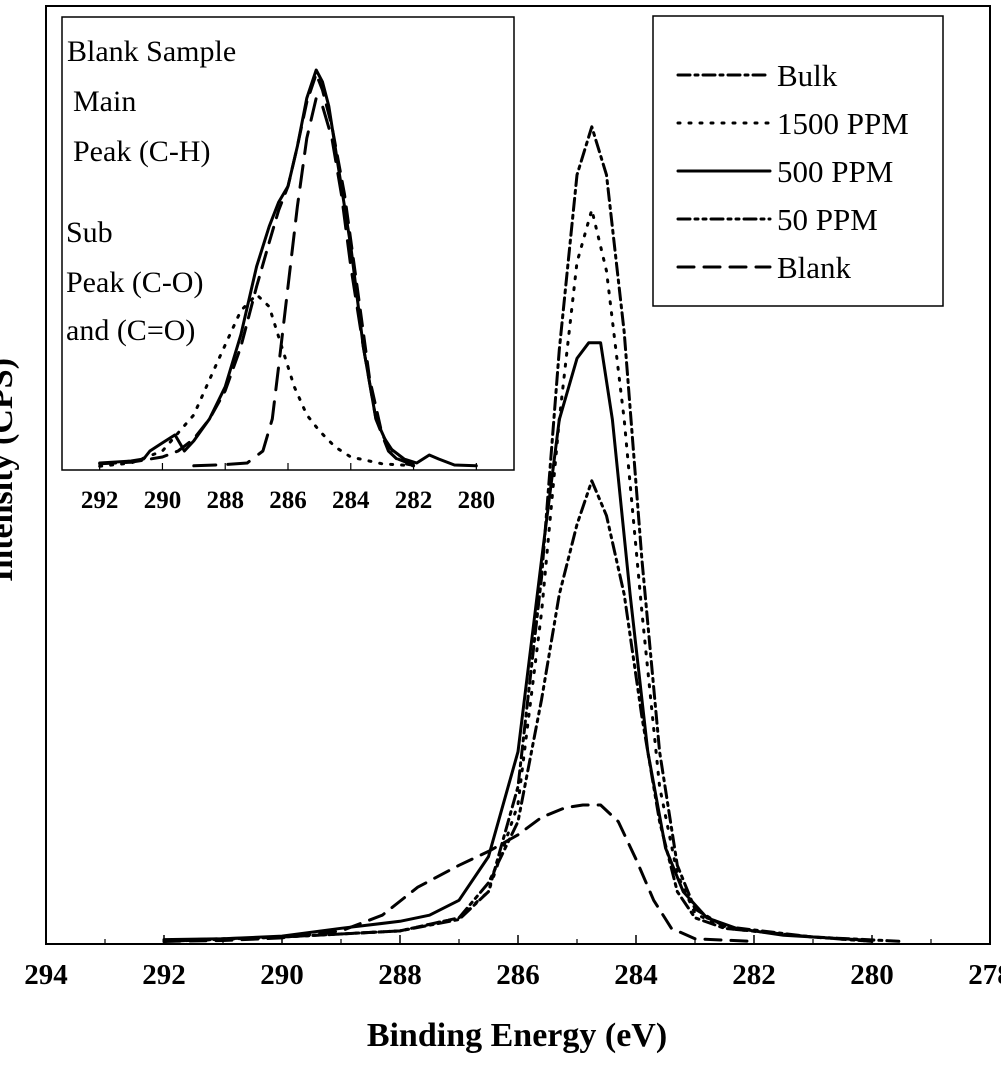 This screenshot has width=1001, height=1073. I want to click on inset-x-tick-label-288: 288, so click(225, 500).